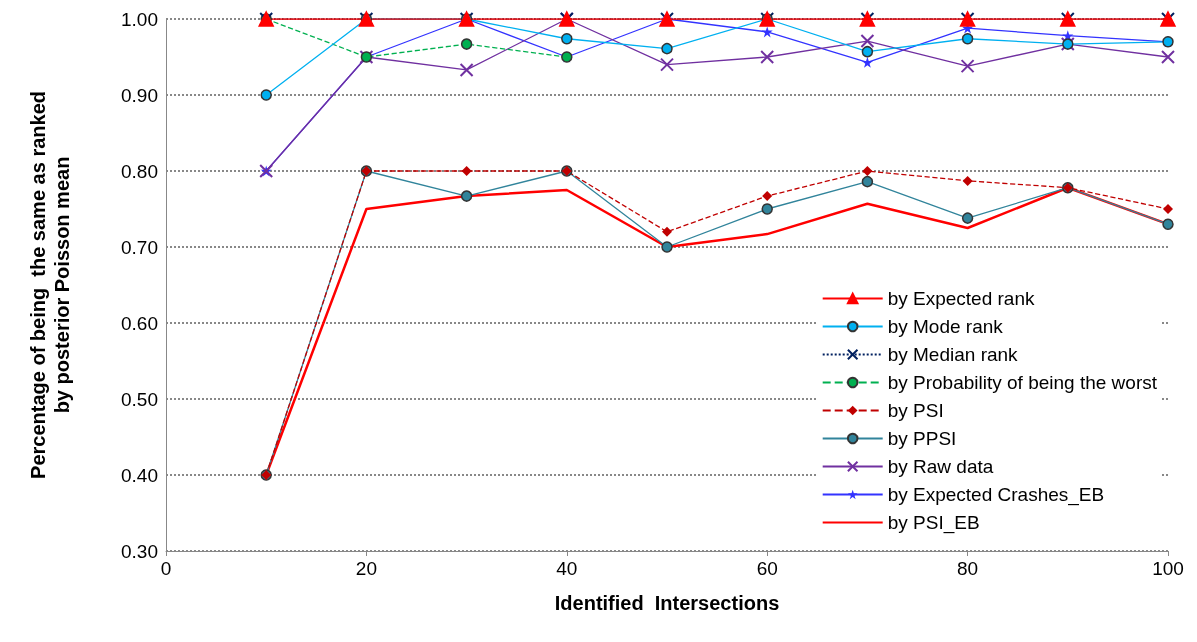 The height and width of the screenshot is (642, 1197). Describe the element at coordinates (953, 354) in the screenshot. I see `legend-label: by Median rank` at that location.